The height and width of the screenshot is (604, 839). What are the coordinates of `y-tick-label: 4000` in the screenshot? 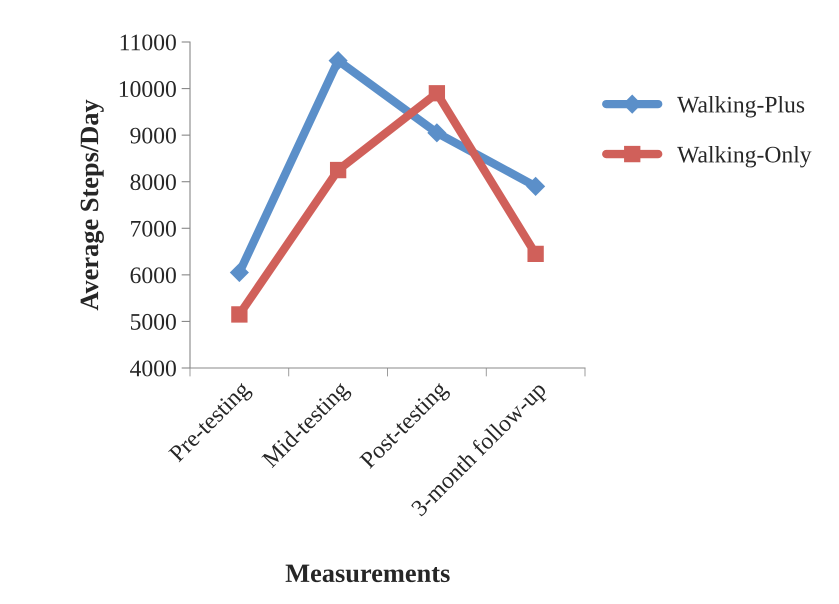 It's located at (153, 368).